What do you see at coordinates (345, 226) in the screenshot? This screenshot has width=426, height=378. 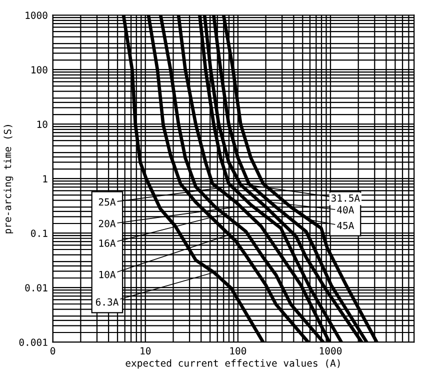 I see `annotation: 45A` at bounding box center [345, 226].